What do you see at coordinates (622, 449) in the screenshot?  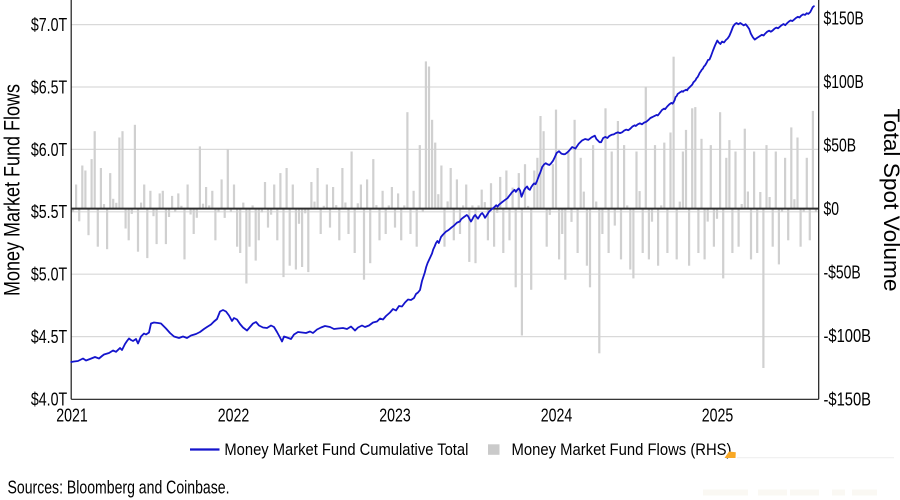 I see `svg-text: Money Market Fund Flows (RHS)` at bounding box center [622, 449].